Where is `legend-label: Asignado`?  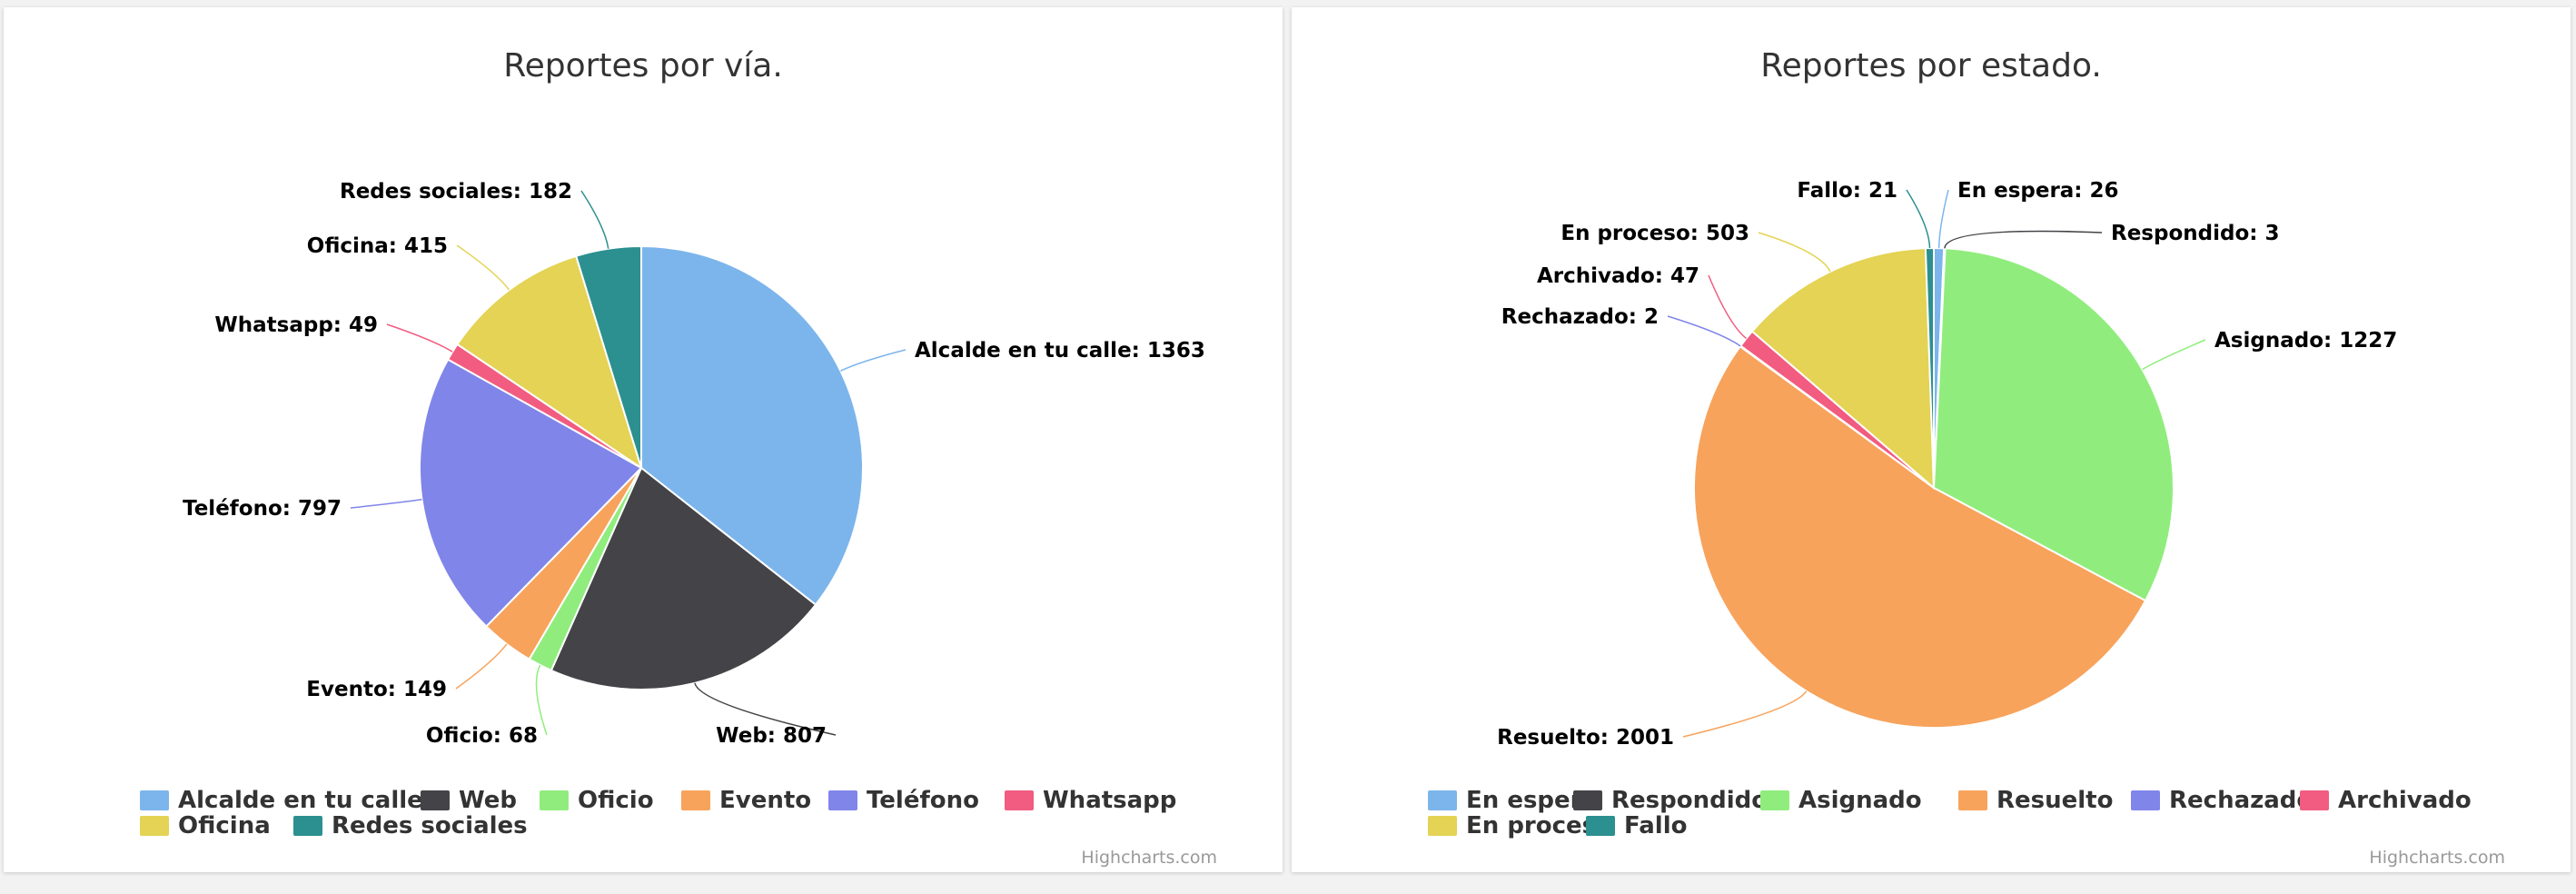
legend-label: Asignado is located at coordinates (1860, 800).